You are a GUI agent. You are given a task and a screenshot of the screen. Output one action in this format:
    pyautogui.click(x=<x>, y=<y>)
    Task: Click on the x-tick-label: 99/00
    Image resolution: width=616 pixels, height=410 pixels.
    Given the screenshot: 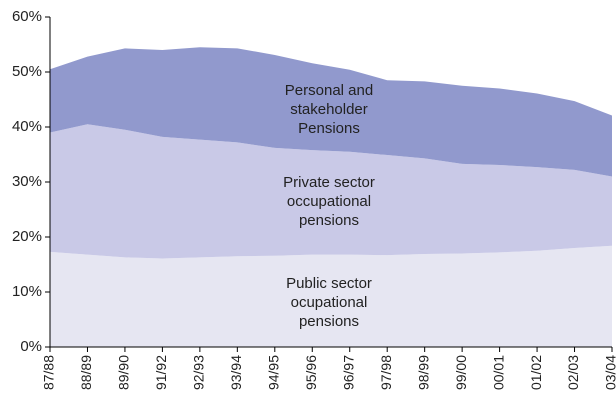 What is the action you would take?
    pyautogui.click(x=461, y=372)
    